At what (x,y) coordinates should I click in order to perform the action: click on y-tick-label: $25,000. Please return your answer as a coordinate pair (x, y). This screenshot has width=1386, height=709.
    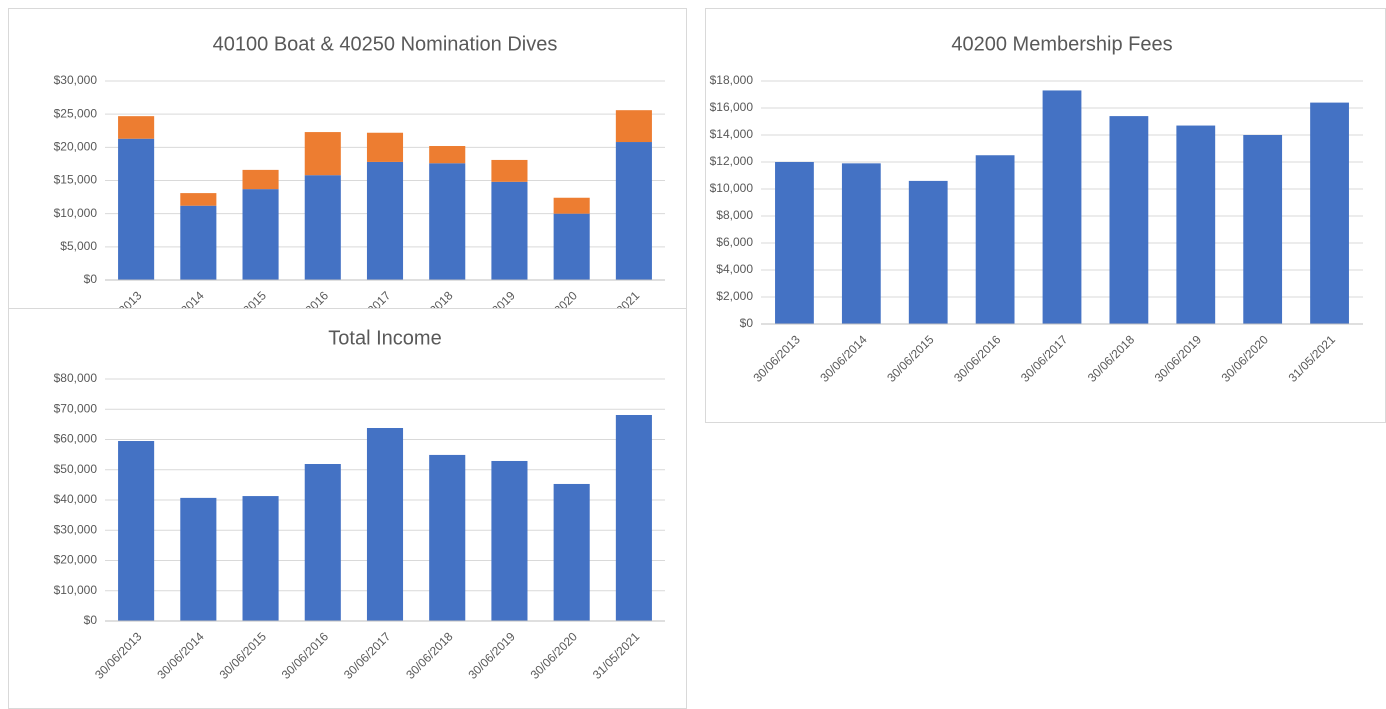
    Looking at the image, I should click on (76, 113).